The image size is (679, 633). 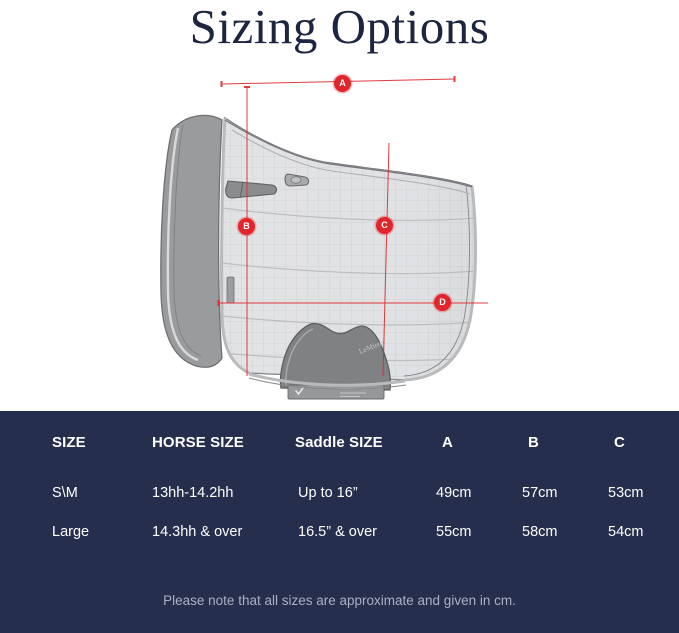 What do you see at coordinates (191, 241) in the screenshot?
I see `pad-front-flap` at bounding box center [191, 241].